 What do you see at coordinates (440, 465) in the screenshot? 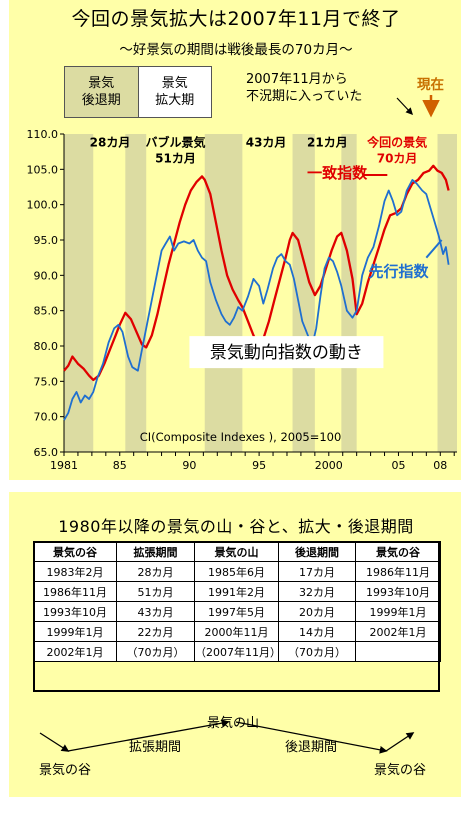
I see `x-tick-label: 08` at bounding box center [440, 465].